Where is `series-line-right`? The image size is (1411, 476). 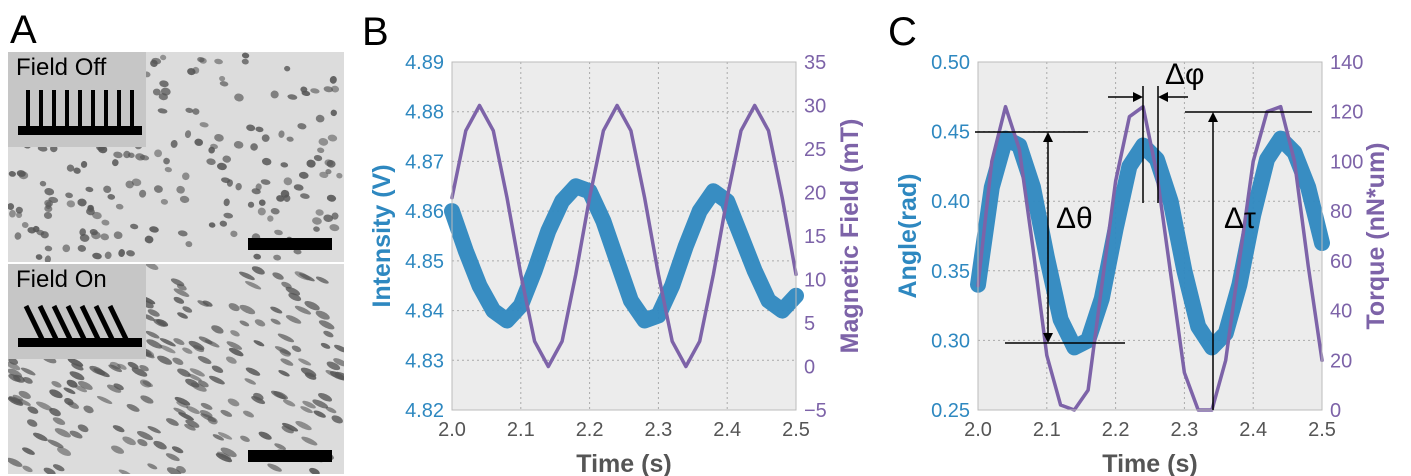
series-line-right is located at coordinates (624, 236).